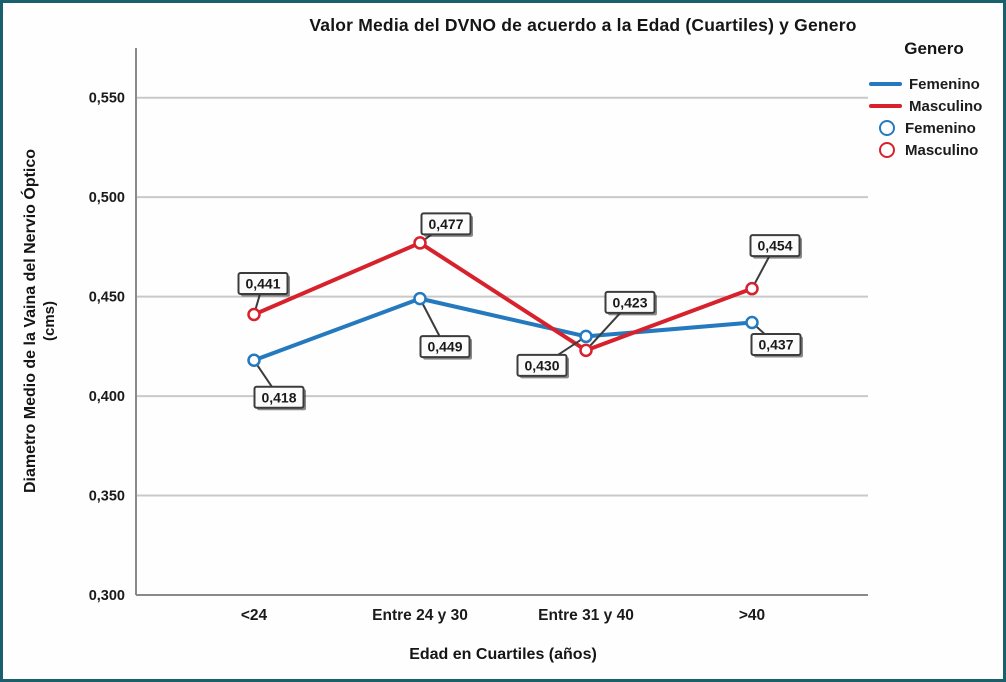 This screenshot has width=1006, height=682. I want to click on series-line-masculino, so click(503, 296).